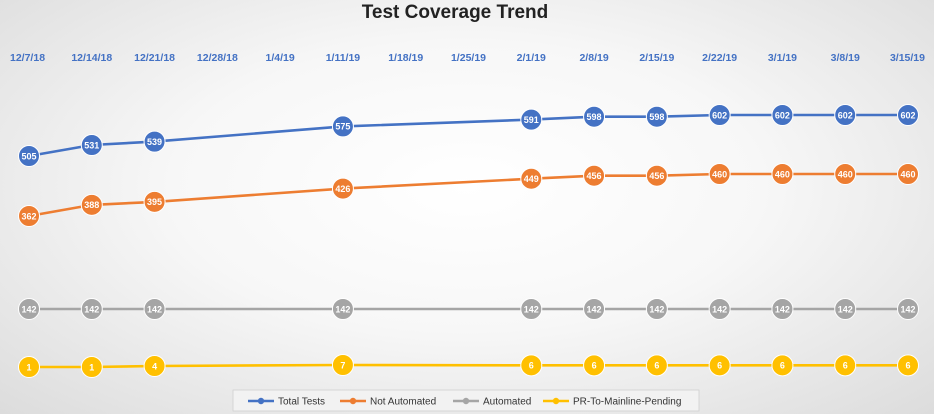 The height and width of the screenshot is (414, 934). What do you see at coordinates (468, 58) in the screenshot?
I see `x-tick-label: 1/25/19` at bounding box center [468, 58].